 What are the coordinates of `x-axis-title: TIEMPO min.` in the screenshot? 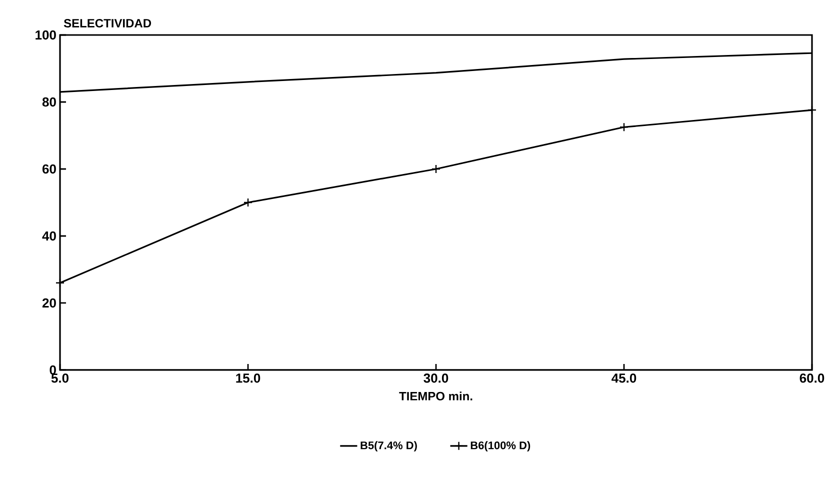 It's located at (435, 396).